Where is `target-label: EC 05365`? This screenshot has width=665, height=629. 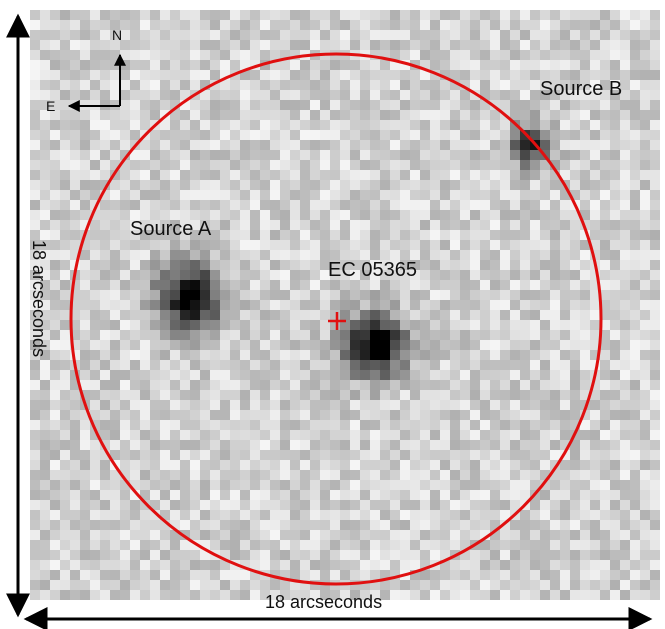 target-label: EC 05365 is located at coordinates (372, 270).